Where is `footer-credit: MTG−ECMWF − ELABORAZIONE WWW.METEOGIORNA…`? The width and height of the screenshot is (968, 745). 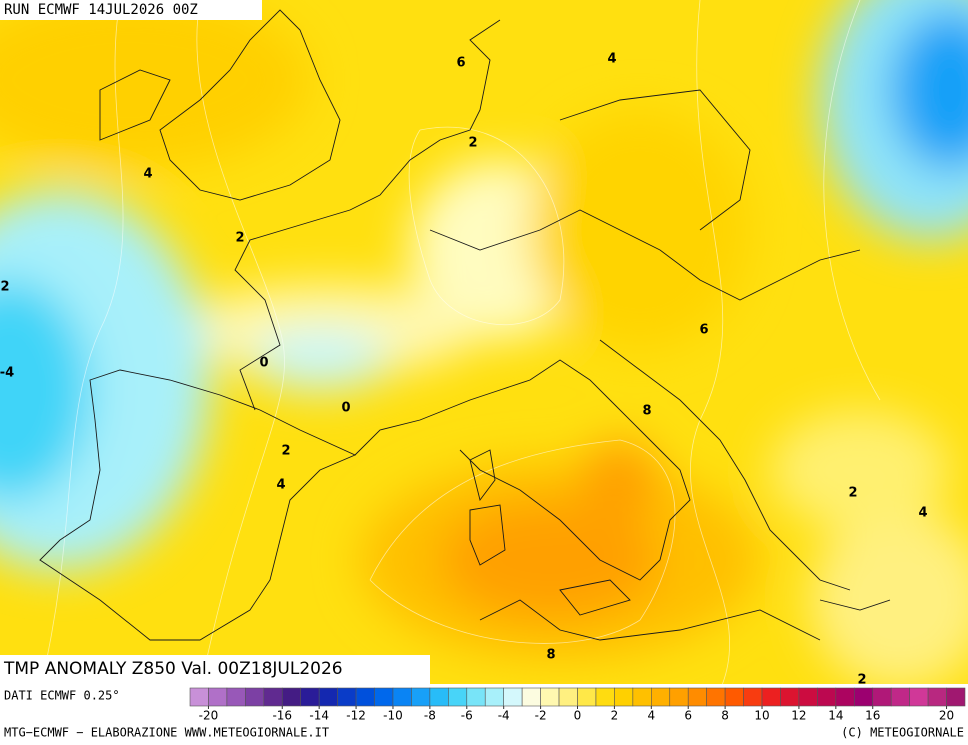 footer-credit: MTG−ECMWF − ELABORAZIONE WWW.METEOGIORNA… is located at coordinates (166, 733).